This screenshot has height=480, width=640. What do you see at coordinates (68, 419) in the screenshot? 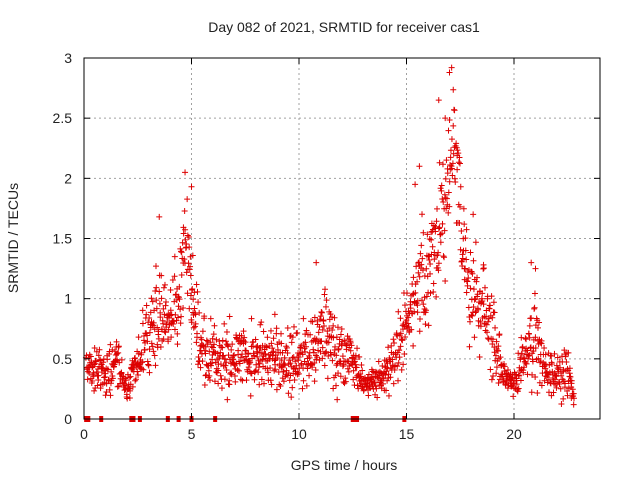
I see `y-tick-label: 0` at bounding box center [68, 419].